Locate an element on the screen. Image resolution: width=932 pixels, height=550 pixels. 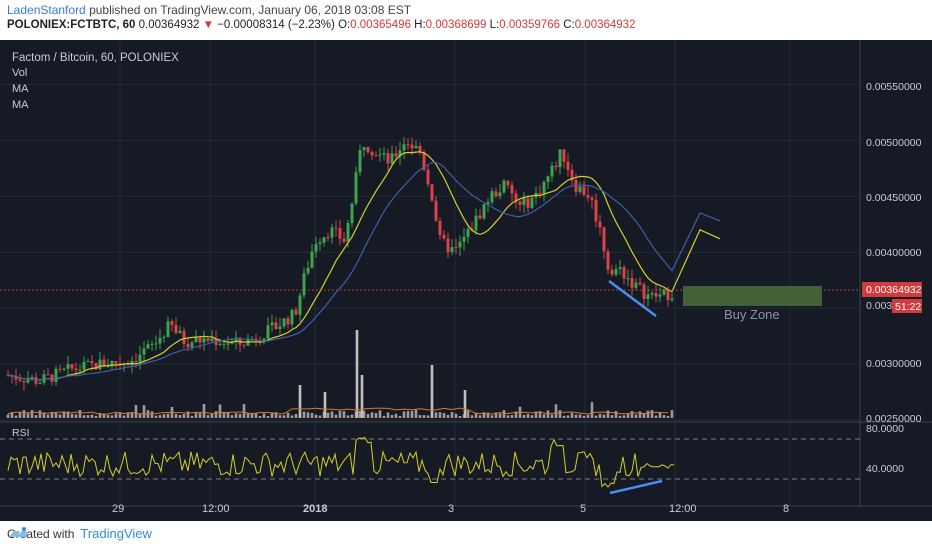
time-tick: 3 is located at coordinates (451, 509).